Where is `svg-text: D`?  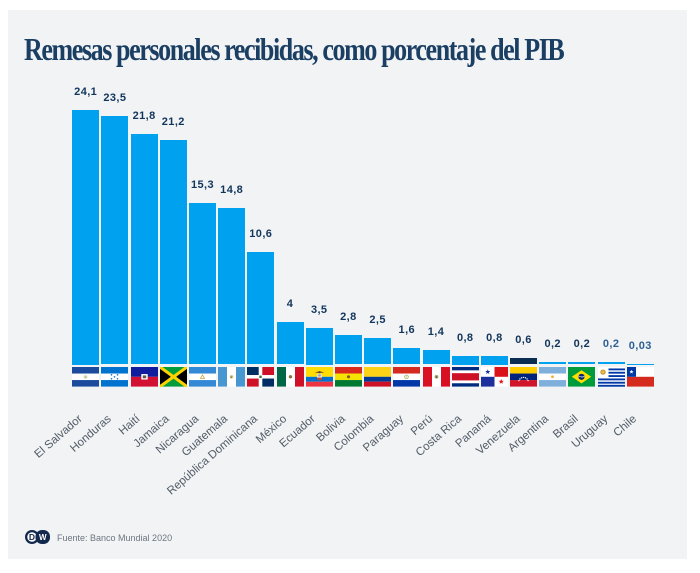
svg-text: D is located at coordinates (32, 537).